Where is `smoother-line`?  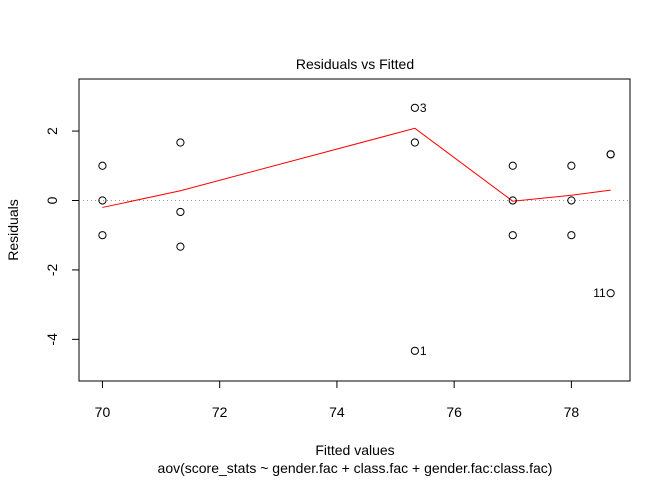
smoother-line is located at coordinates (356, 167).